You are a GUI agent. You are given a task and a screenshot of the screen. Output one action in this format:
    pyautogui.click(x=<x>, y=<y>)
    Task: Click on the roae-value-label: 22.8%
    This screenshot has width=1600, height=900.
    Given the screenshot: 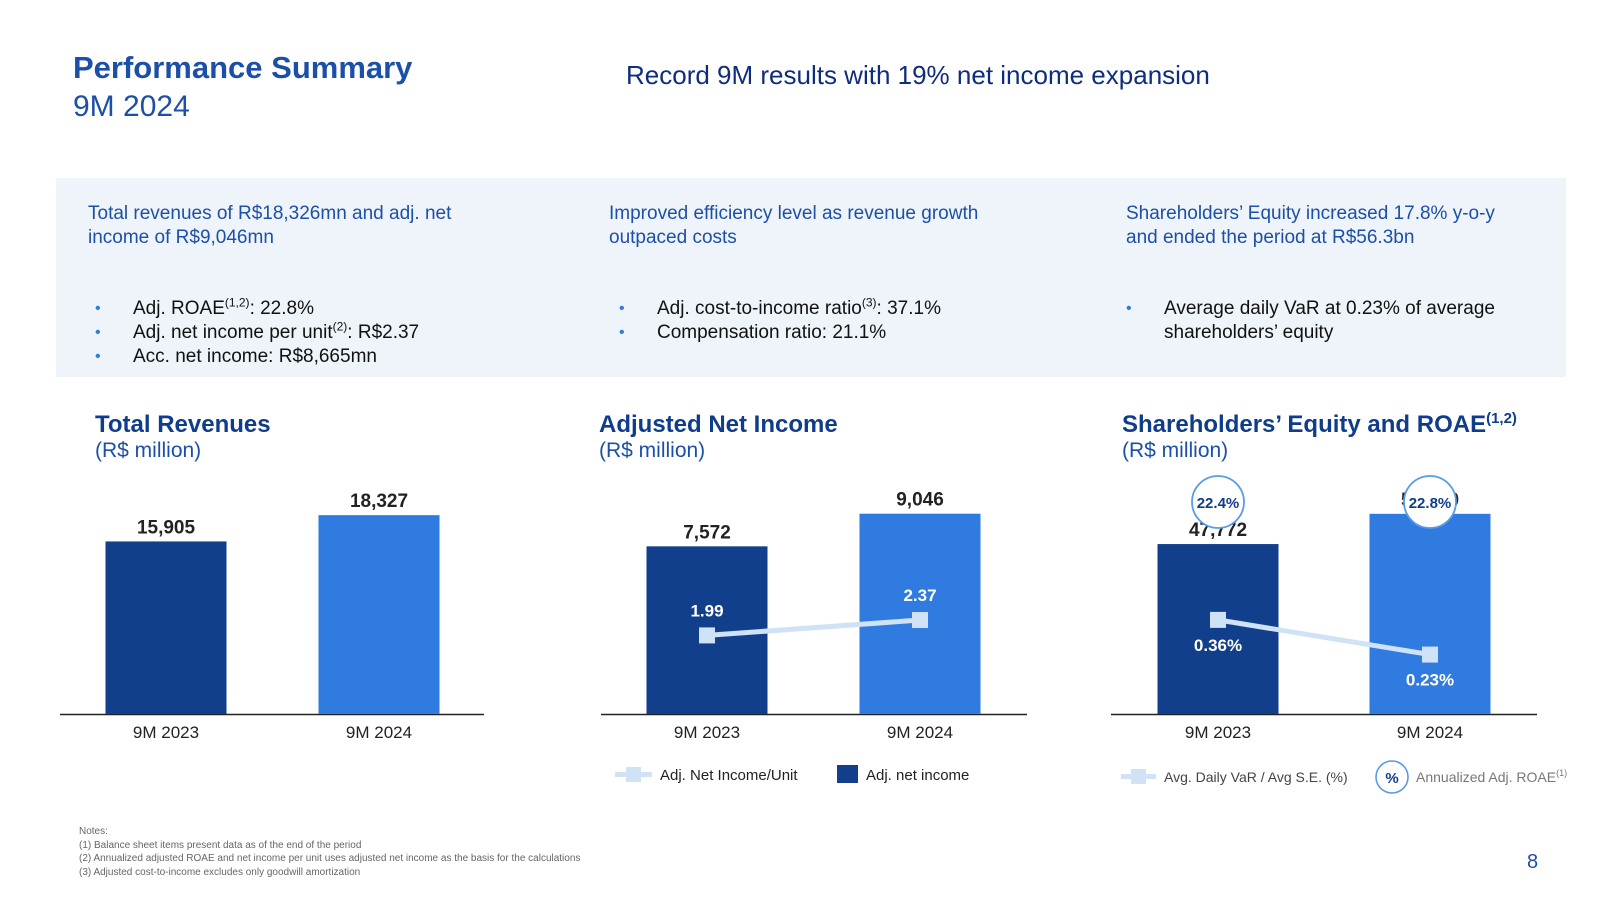 What is the action you would take?
    pyautogui.click(x=1430, y=503)
    